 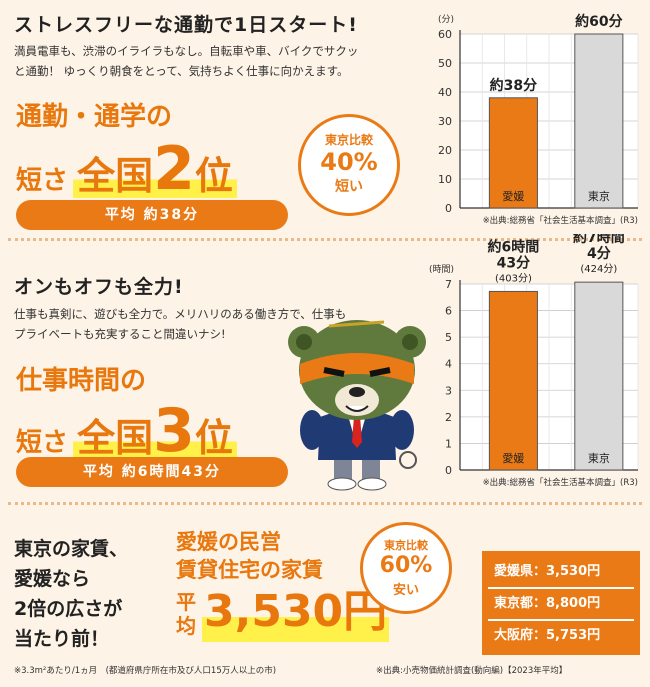 I want to click on section1-compare-circle: 東京比較 40% 短い, so click(x=349, y=165).